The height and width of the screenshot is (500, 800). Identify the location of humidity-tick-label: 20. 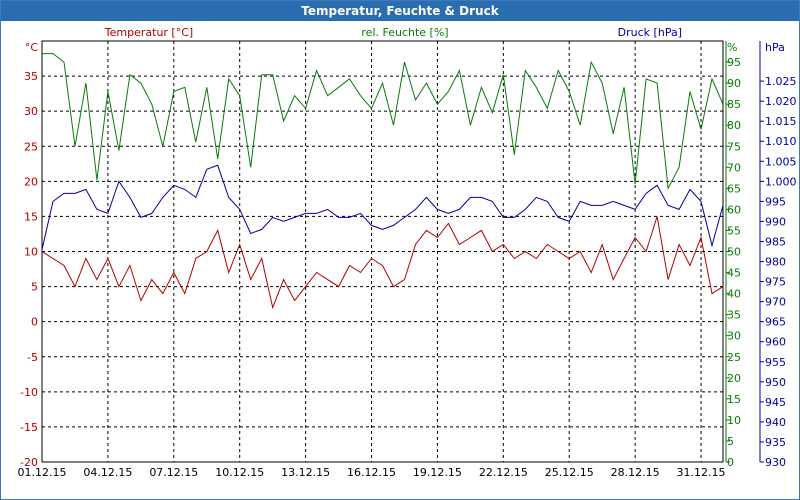
(734, 378).